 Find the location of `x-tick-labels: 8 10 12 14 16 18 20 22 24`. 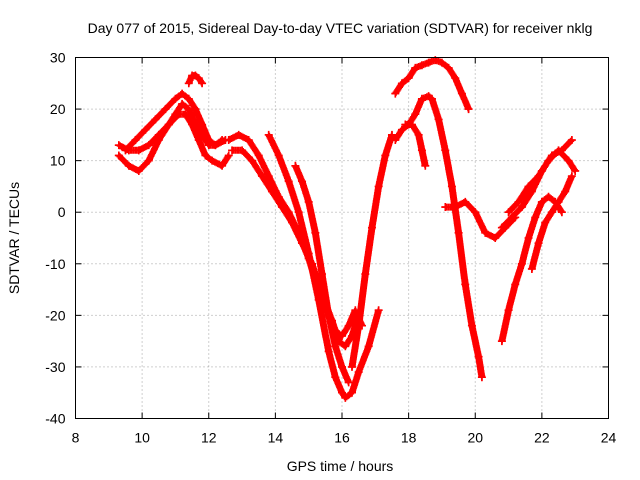

x-tick-labels: 8 10 12 14 16 18 20 22 24 is located at coordinates (344, 438).